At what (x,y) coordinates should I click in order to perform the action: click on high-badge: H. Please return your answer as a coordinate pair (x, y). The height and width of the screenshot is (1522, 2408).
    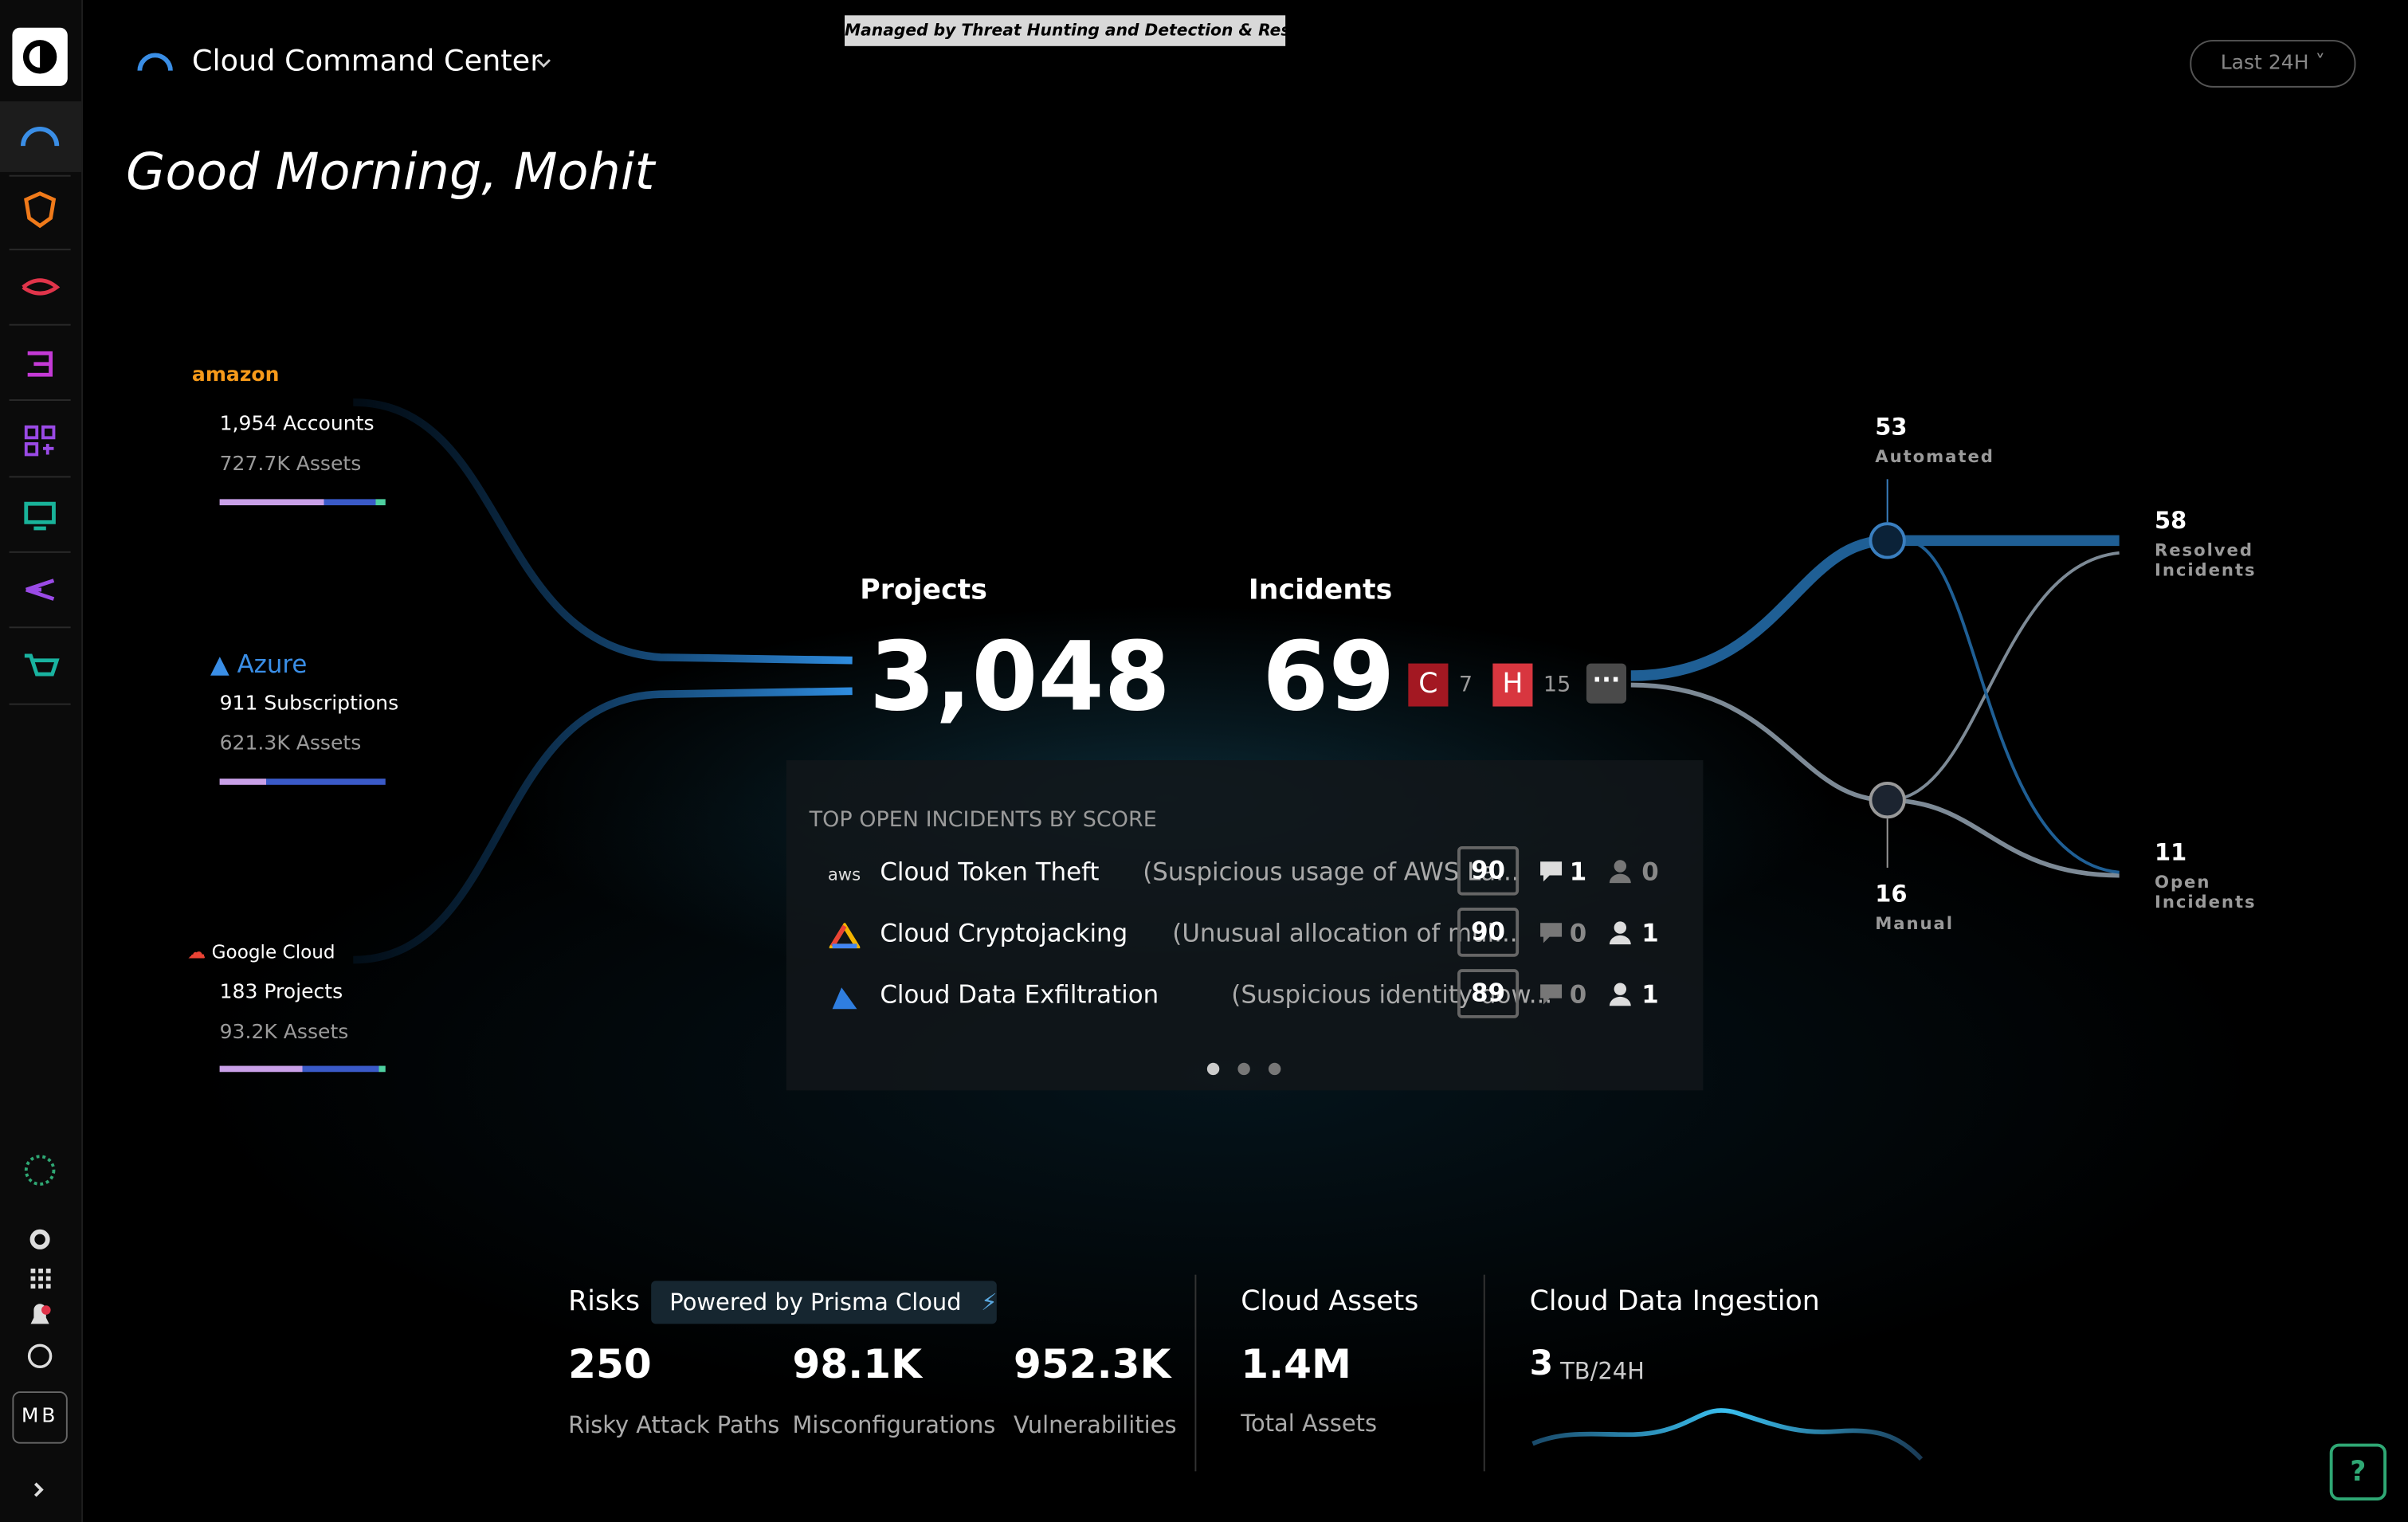
    Looking at the image, I should click on (1512, 685).